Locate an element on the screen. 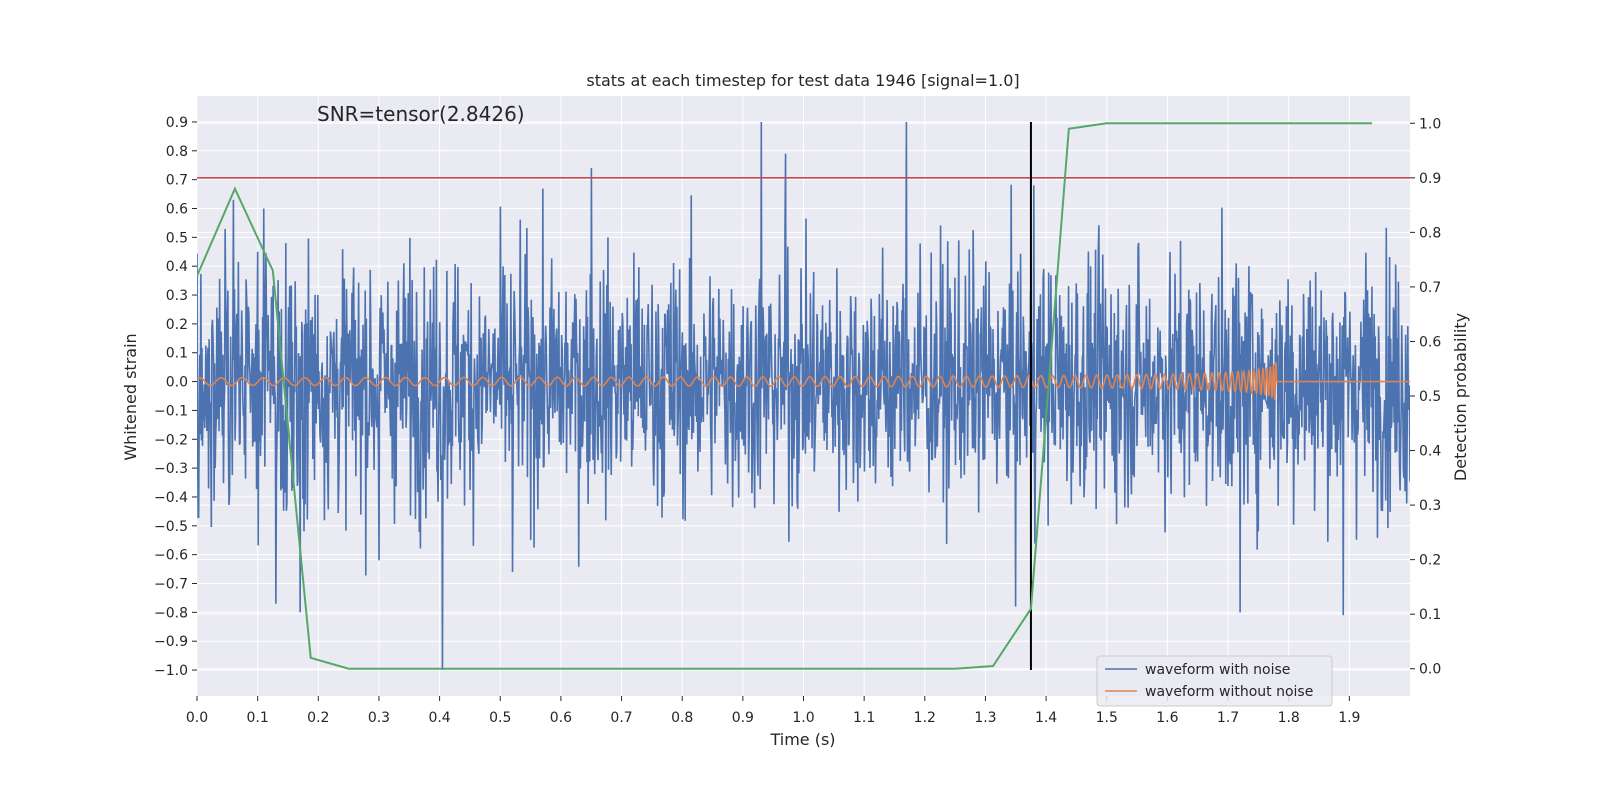 Image resolution: width=1600 pixels, height=800 pixels. y2-tick-label: 0.1 is located at coordinates (1430, 615).